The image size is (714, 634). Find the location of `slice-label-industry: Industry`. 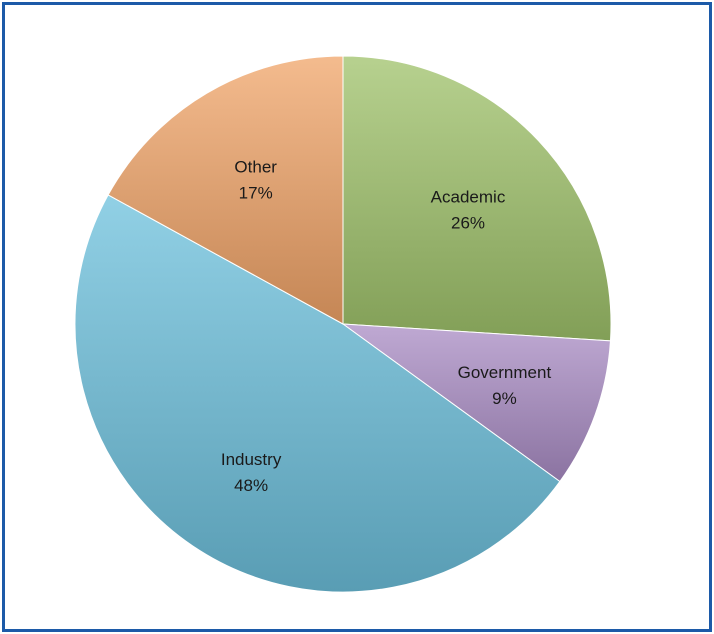

slice-label-industry: Industry is located at coordinates (251, 459).